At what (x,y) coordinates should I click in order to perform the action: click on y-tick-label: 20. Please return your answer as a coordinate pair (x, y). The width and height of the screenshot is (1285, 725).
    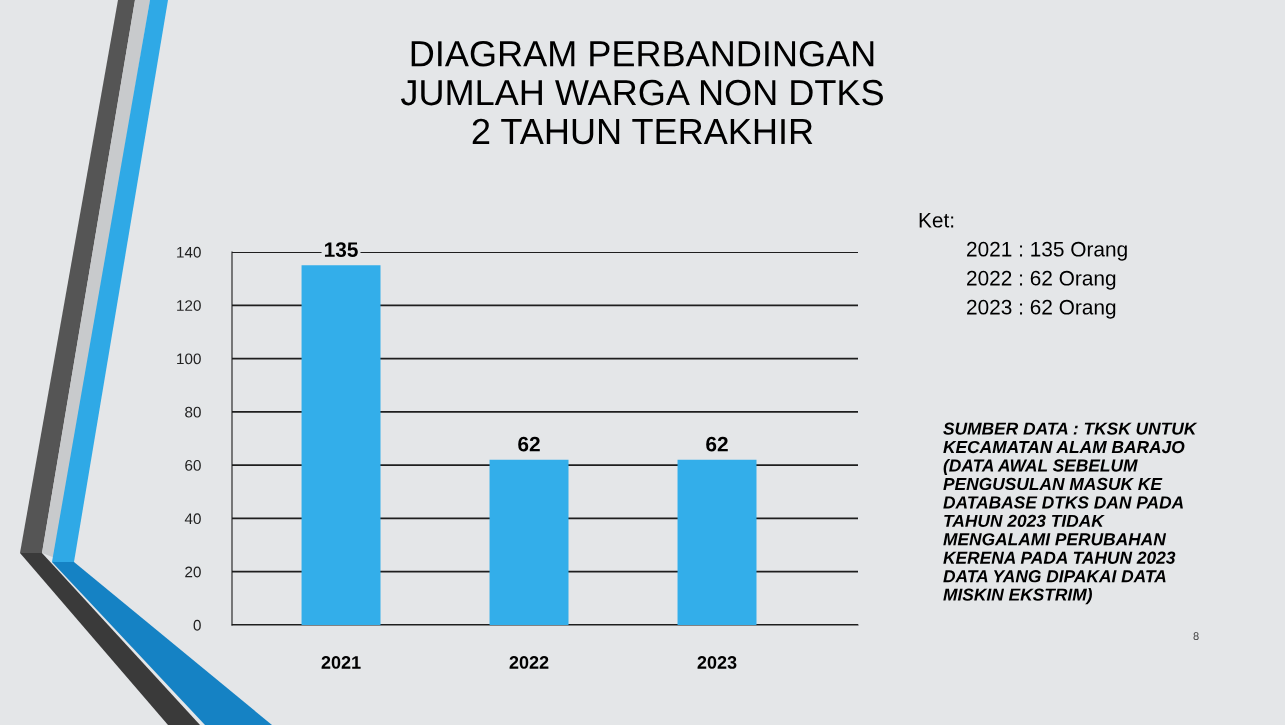
    Looking at the image, I should click on (193, 572).